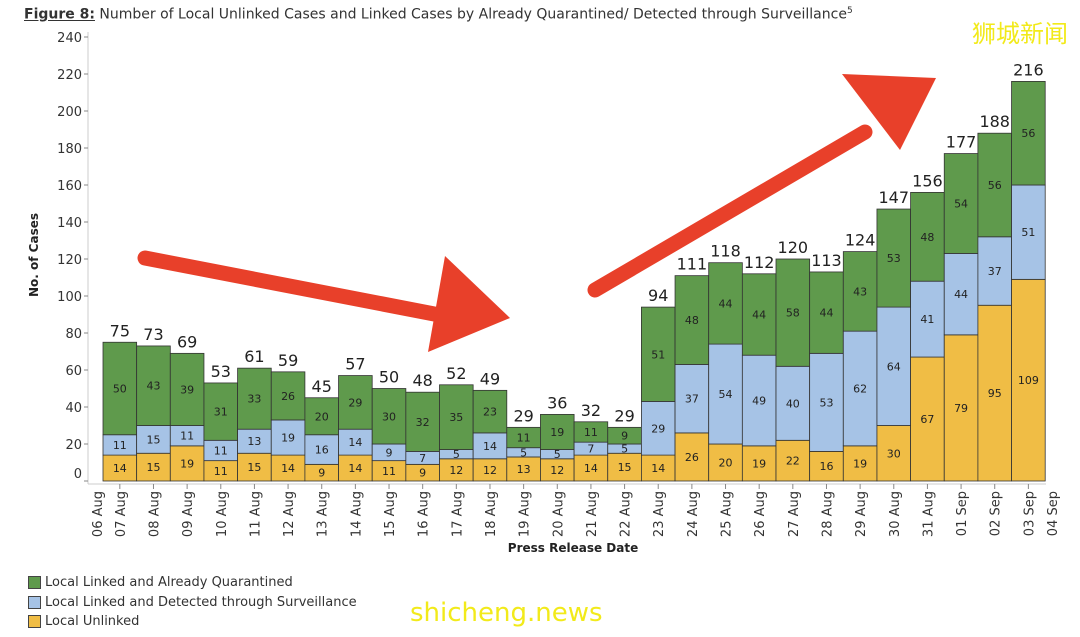 The width and height of the screenshot is (1080, 637). Describe the element at coordinates (894, 197) in the screenshot. I see `total-label: 147` at that location.